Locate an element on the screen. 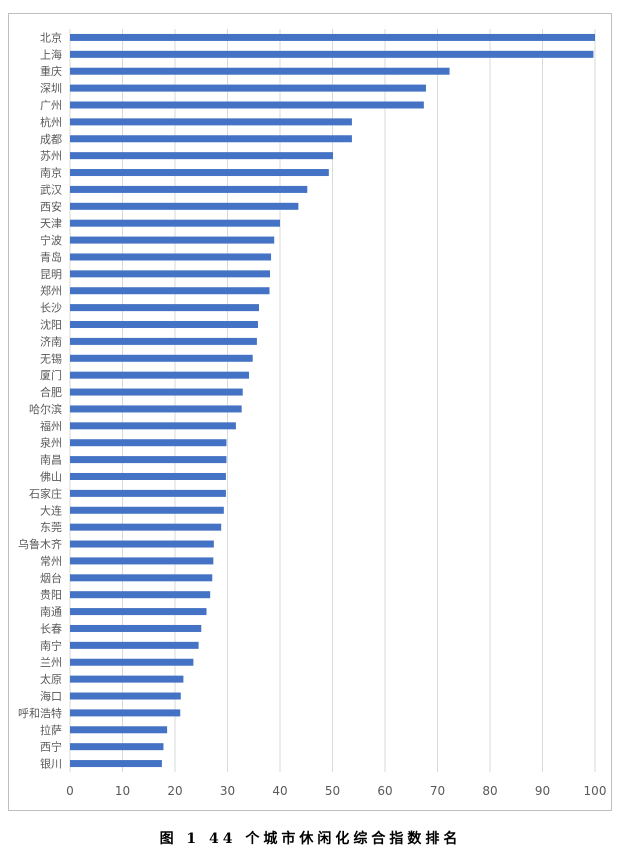  category-label: 合肥 is located at coordinates (51, 392).